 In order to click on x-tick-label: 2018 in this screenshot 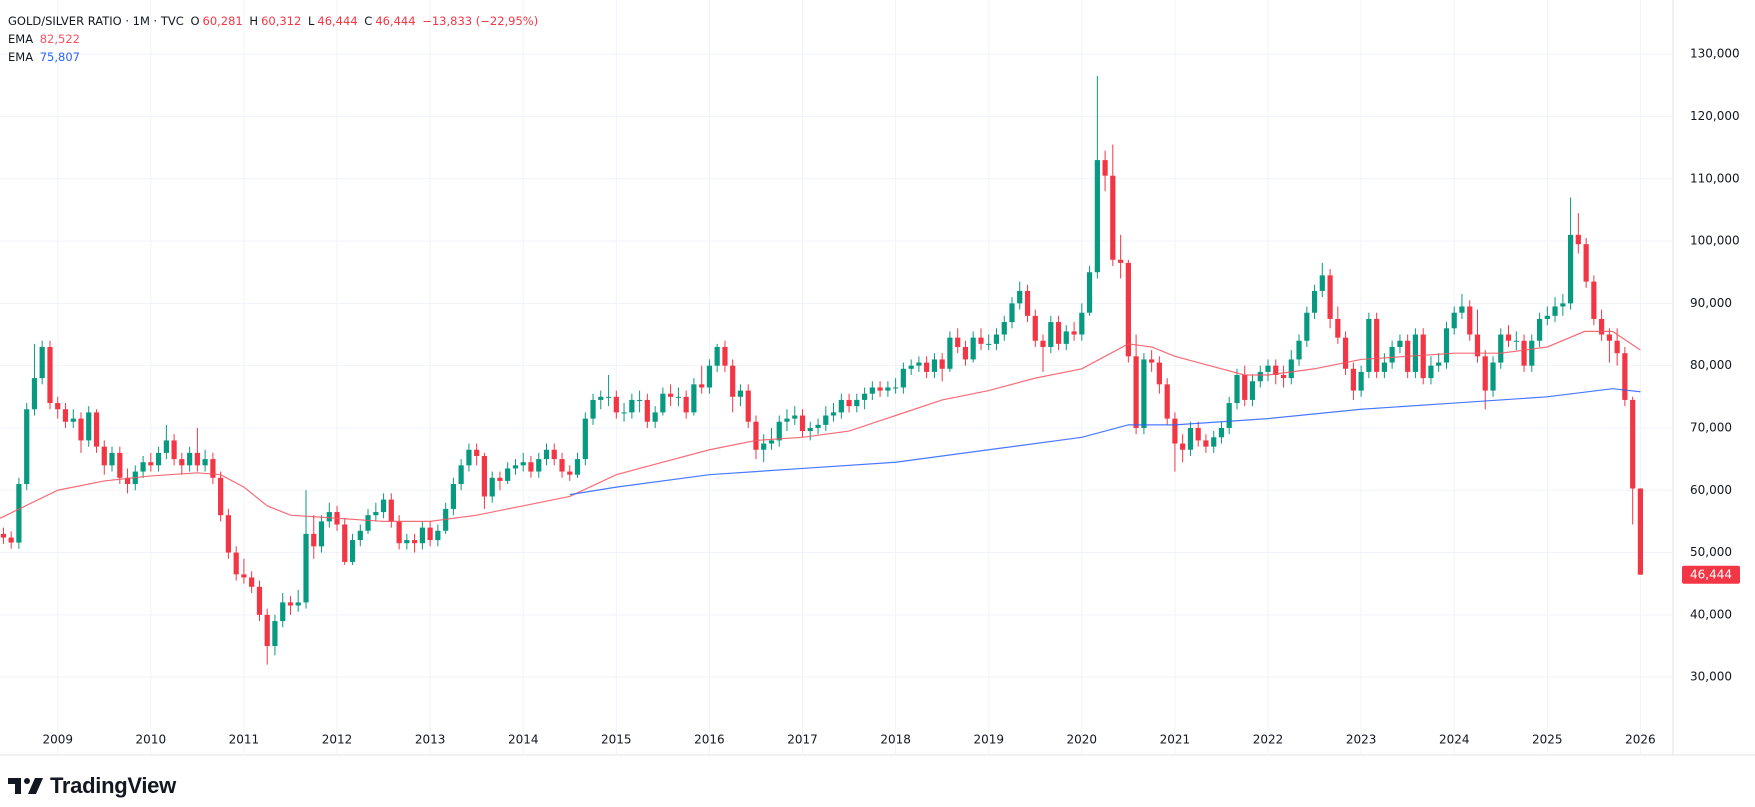, I will do `click(895, 740)`.